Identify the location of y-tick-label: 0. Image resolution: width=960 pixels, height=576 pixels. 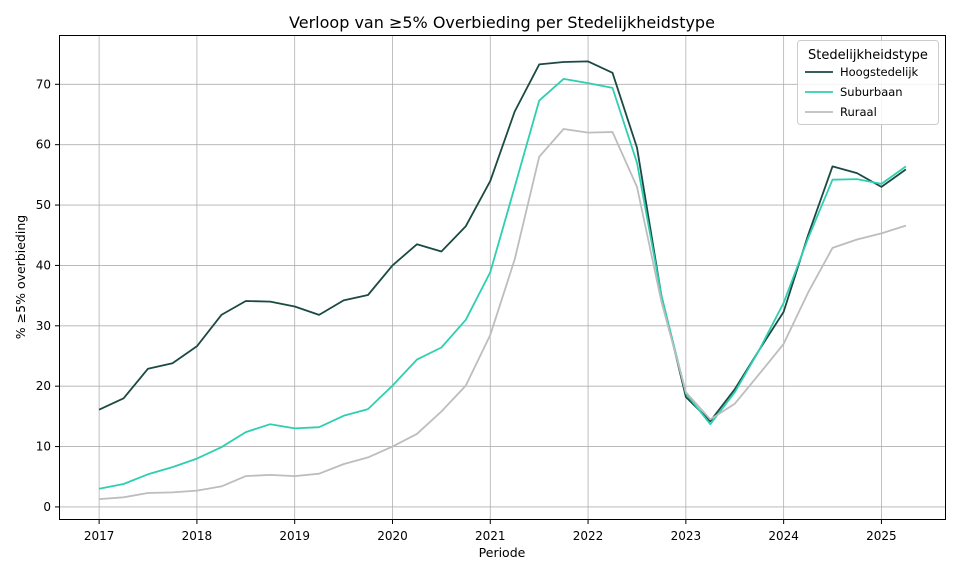
(47, 507).